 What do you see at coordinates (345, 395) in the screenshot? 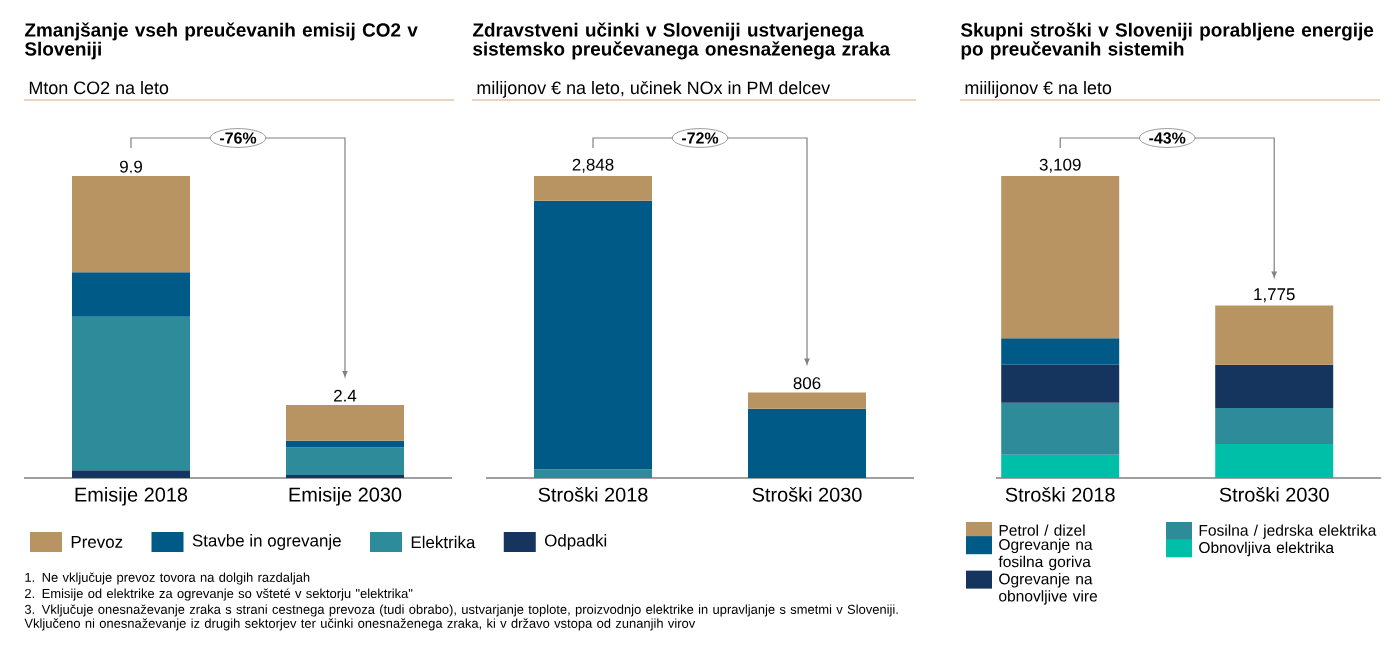
I see `annotation: 2.4` at bounding box center [345, 395].